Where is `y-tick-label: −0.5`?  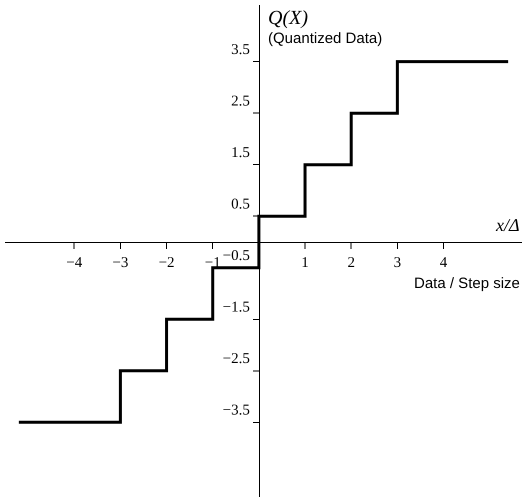 y-tick-label: −0.5 is located at coordinates (236, 256).